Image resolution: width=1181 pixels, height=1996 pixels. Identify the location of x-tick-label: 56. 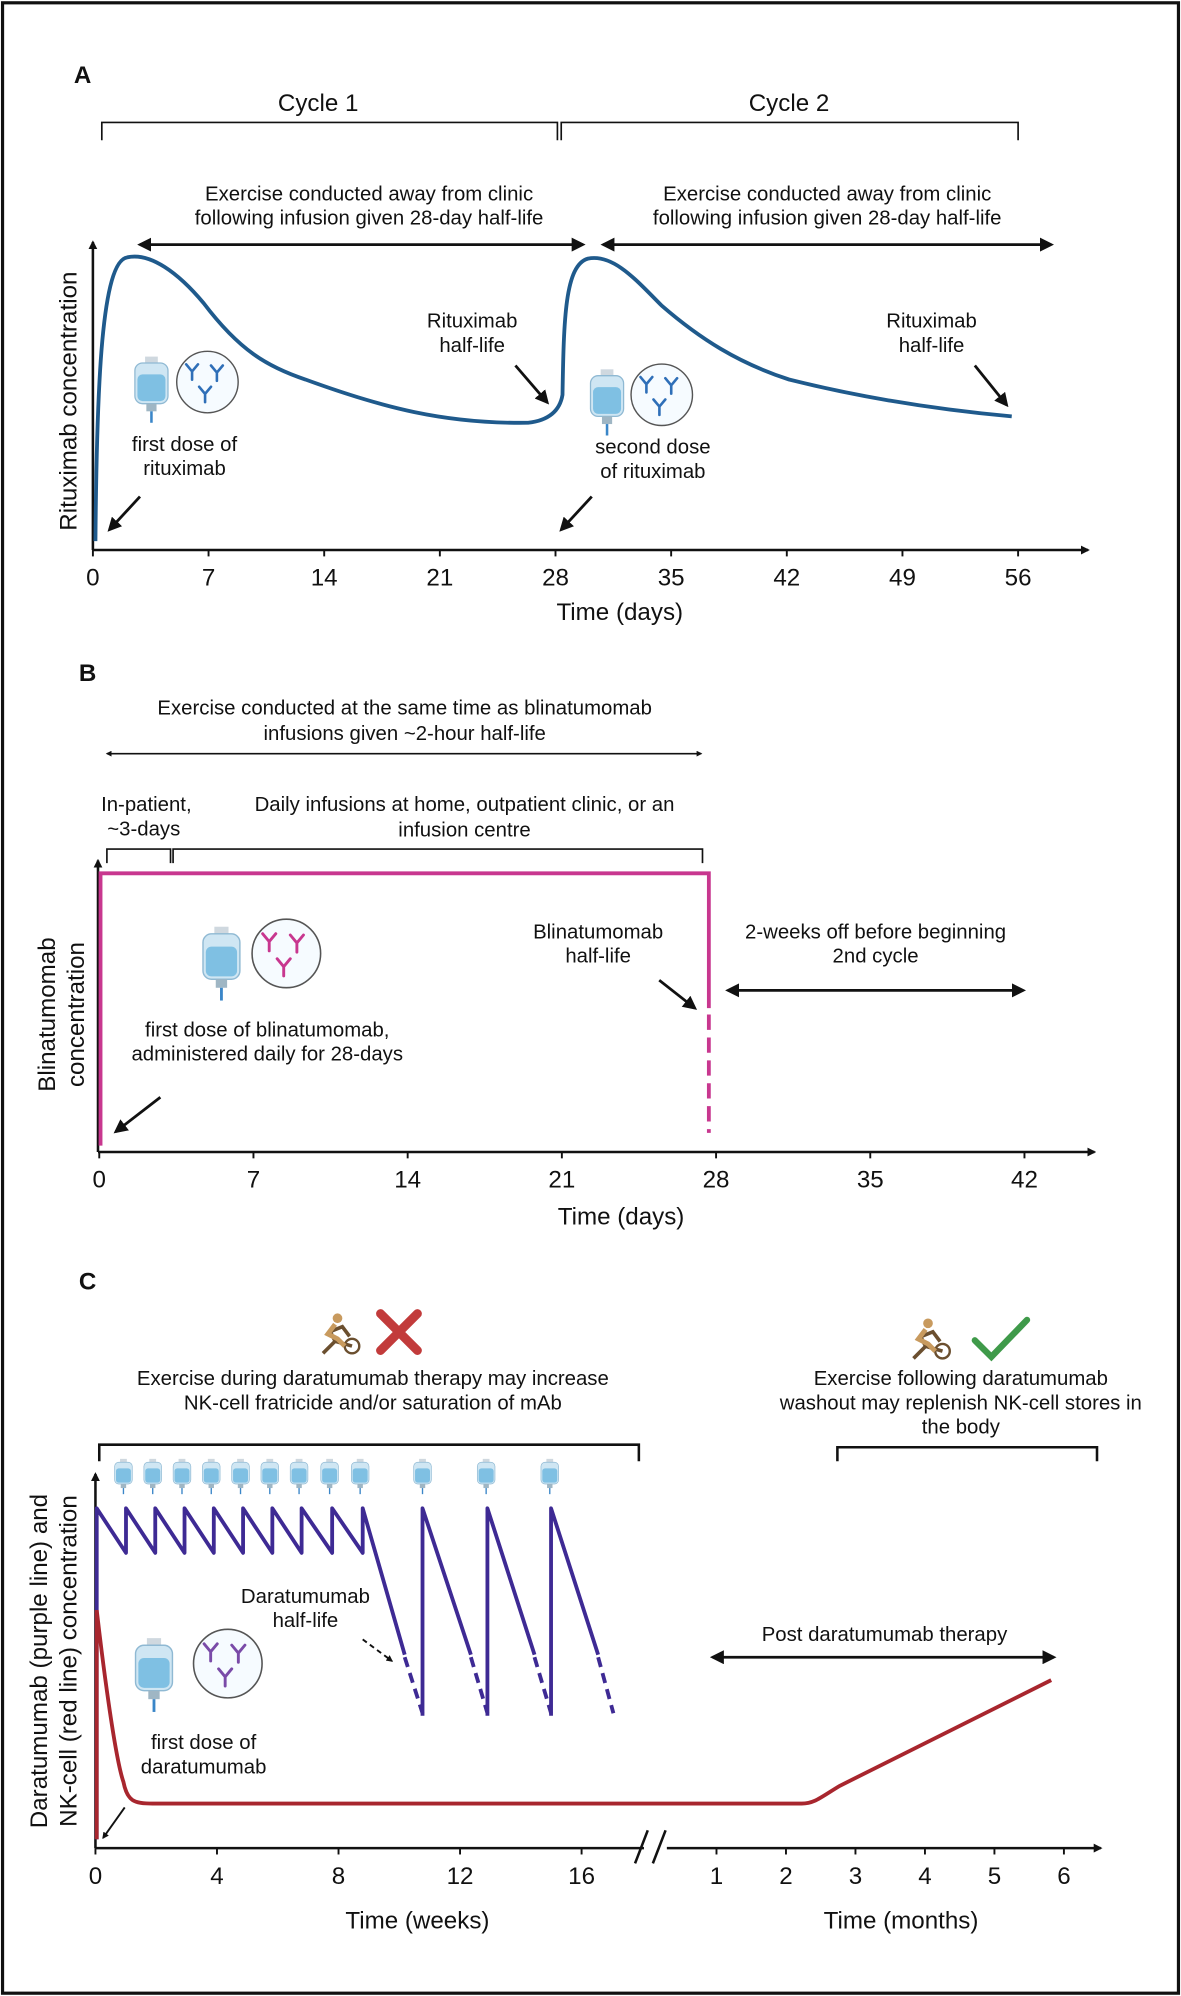
(1018, 578).